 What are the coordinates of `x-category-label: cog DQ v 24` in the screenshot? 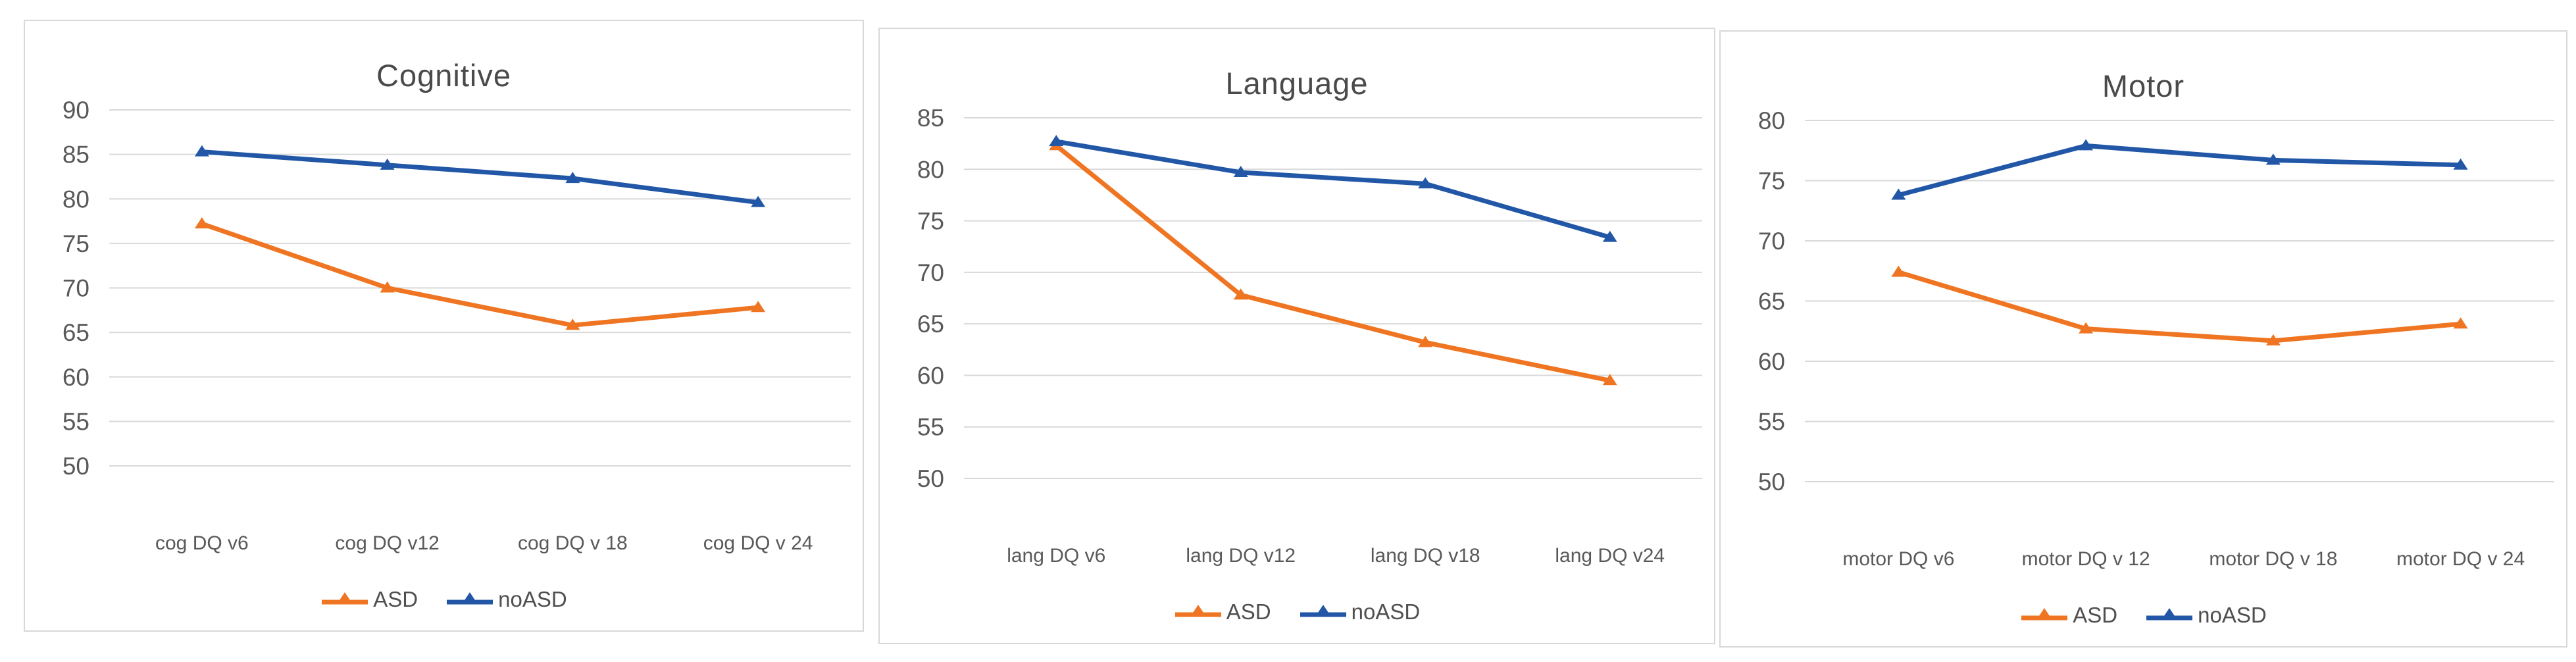 It's located at (758, 543).